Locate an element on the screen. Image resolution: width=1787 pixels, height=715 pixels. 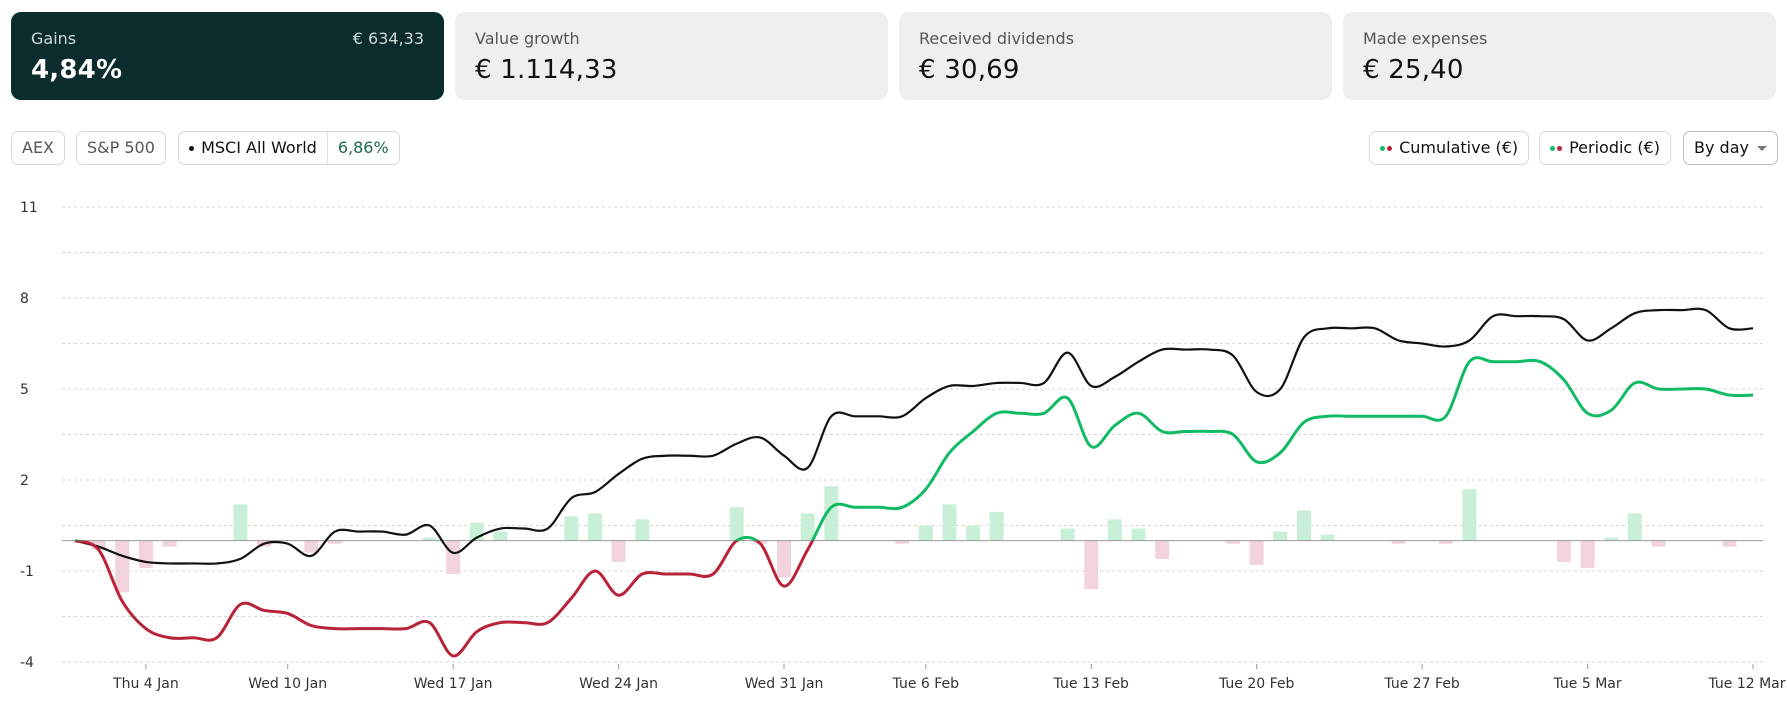
dividends-label: Received dividends is located at coordinates (997, 38).